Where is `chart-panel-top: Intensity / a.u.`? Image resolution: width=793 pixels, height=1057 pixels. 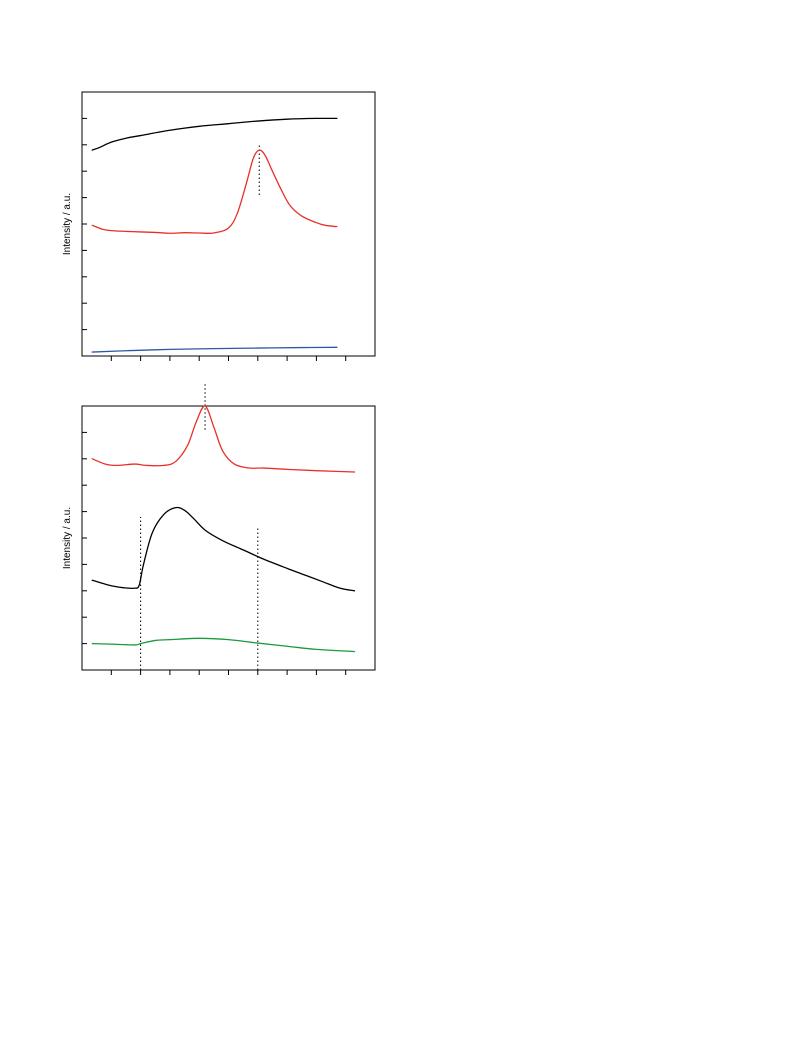 chart-panel-top: Intensity / a.u. is located at coordinates (219, 226).